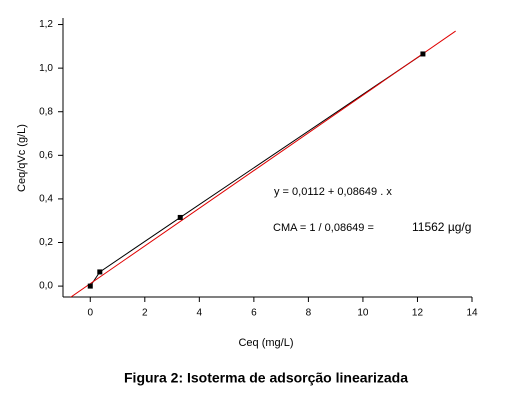 The height and width of the screenshot is (414, 532). What do you see at coordinates (46, 242) in the screenshot?
I see `y-tick-label: 0,2` at bounding box center [46, 242].